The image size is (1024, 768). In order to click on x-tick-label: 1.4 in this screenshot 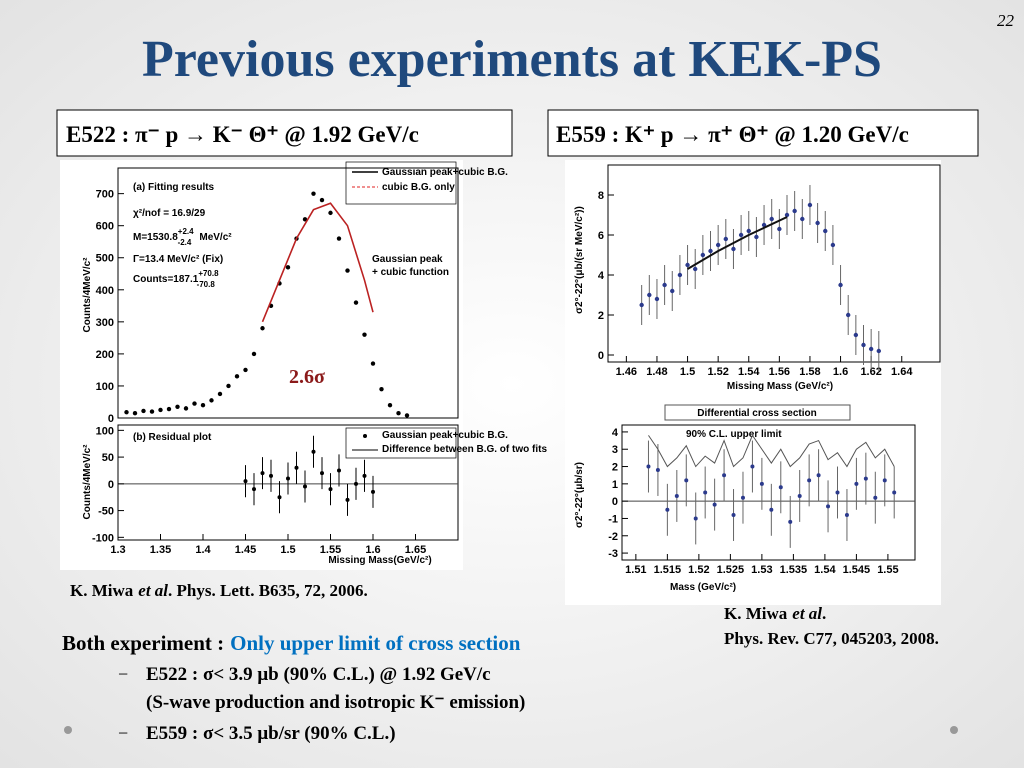, I will do `click(203, 550)`.